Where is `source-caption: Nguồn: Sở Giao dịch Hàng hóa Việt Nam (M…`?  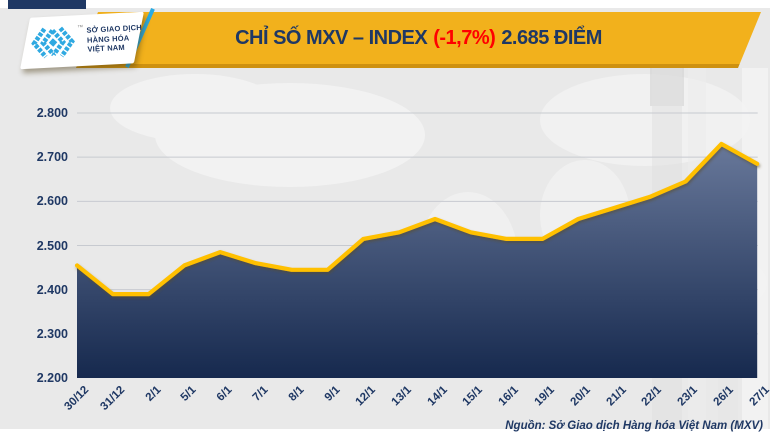 source-caption: Nguồn: Sở Giao dịch Hàng hóa Việt Nam (M… is located at coordinates (634, 426).